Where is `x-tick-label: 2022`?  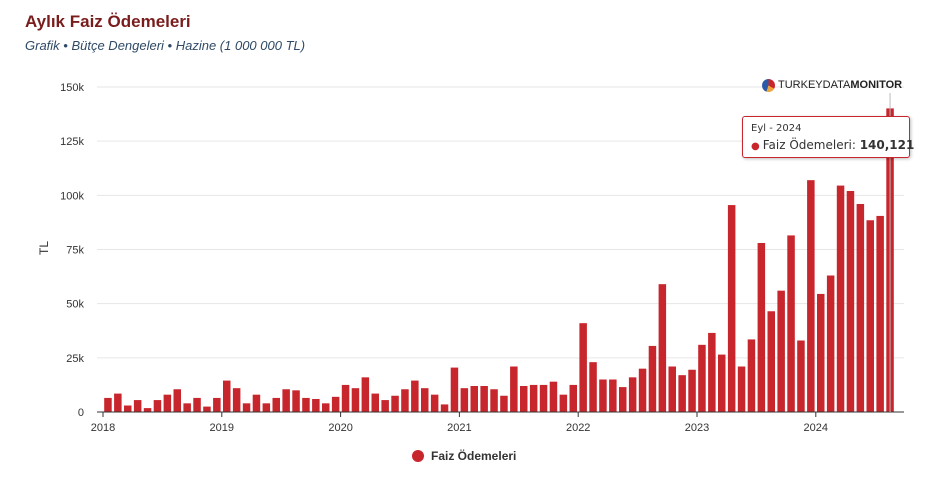 x-tick-label: 2022 is located at coordinates (578, 428).